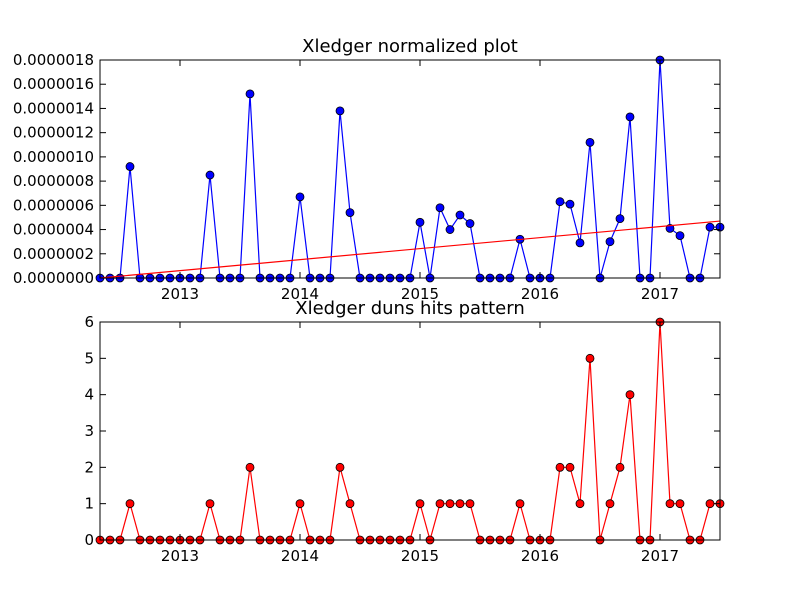 The height and width of the screenshot is (600, 800). I want to click on normalized-plot-title: Xledger normalized plot, so click(410, 46).